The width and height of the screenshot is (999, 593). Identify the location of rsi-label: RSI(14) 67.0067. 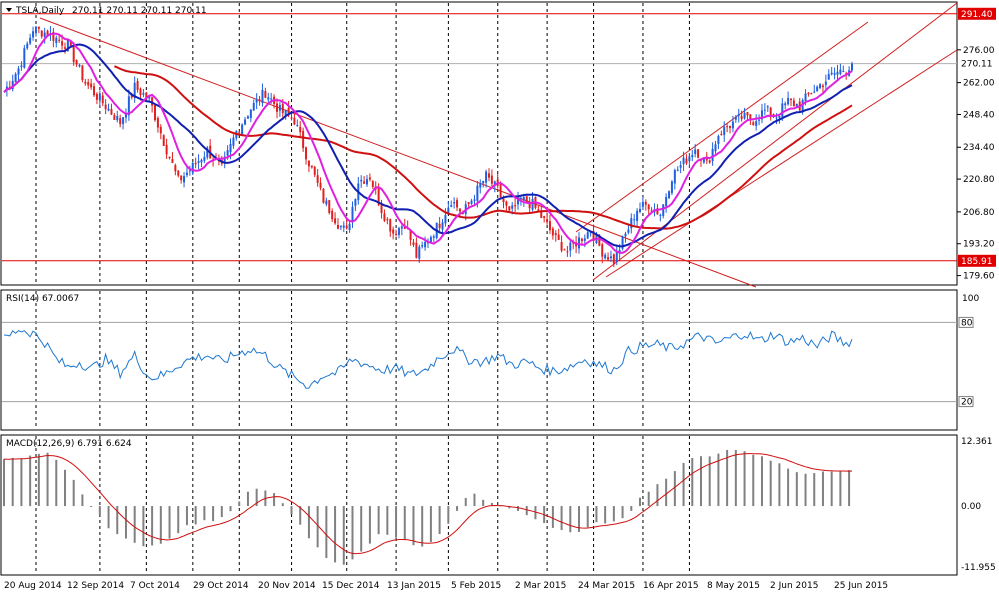
(42, 299).